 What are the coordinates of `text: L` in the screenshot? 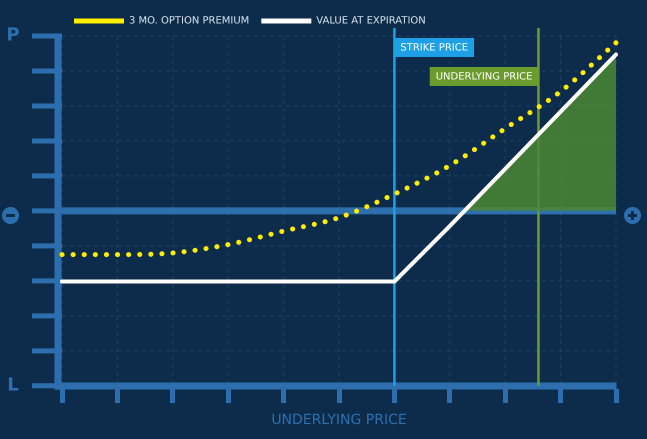 It's located at (13, 385).